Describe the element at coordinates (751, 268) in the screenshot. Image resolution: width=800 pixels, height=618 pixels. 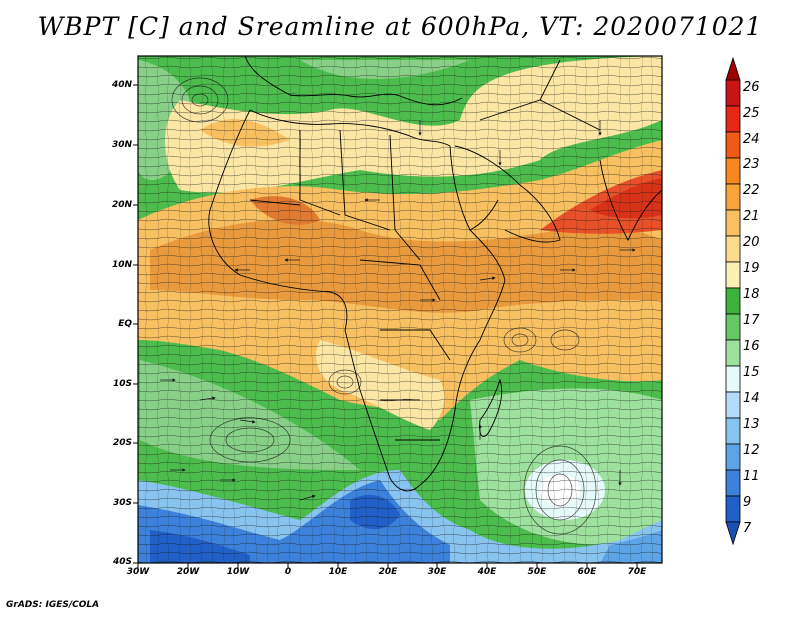
I see `colorbar-label: 19` at that location.